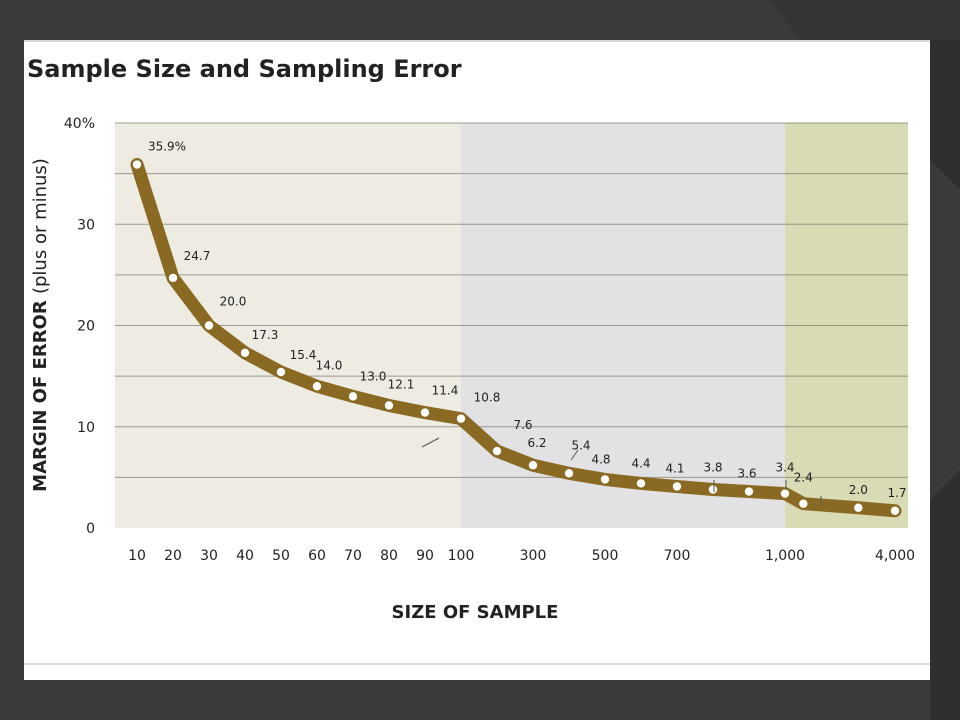 The width and height of the screenshot is (960, 720). I want to click on data-label: 4.4, so click(640, 463).